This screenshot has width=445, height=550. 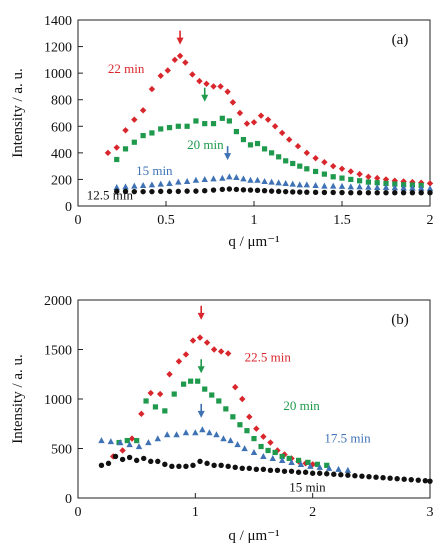 What do you see at coordinates (110, 194) in the screenshot?
I see `series-label-a-3: 12.5 min` at bounding box center [110, 194].